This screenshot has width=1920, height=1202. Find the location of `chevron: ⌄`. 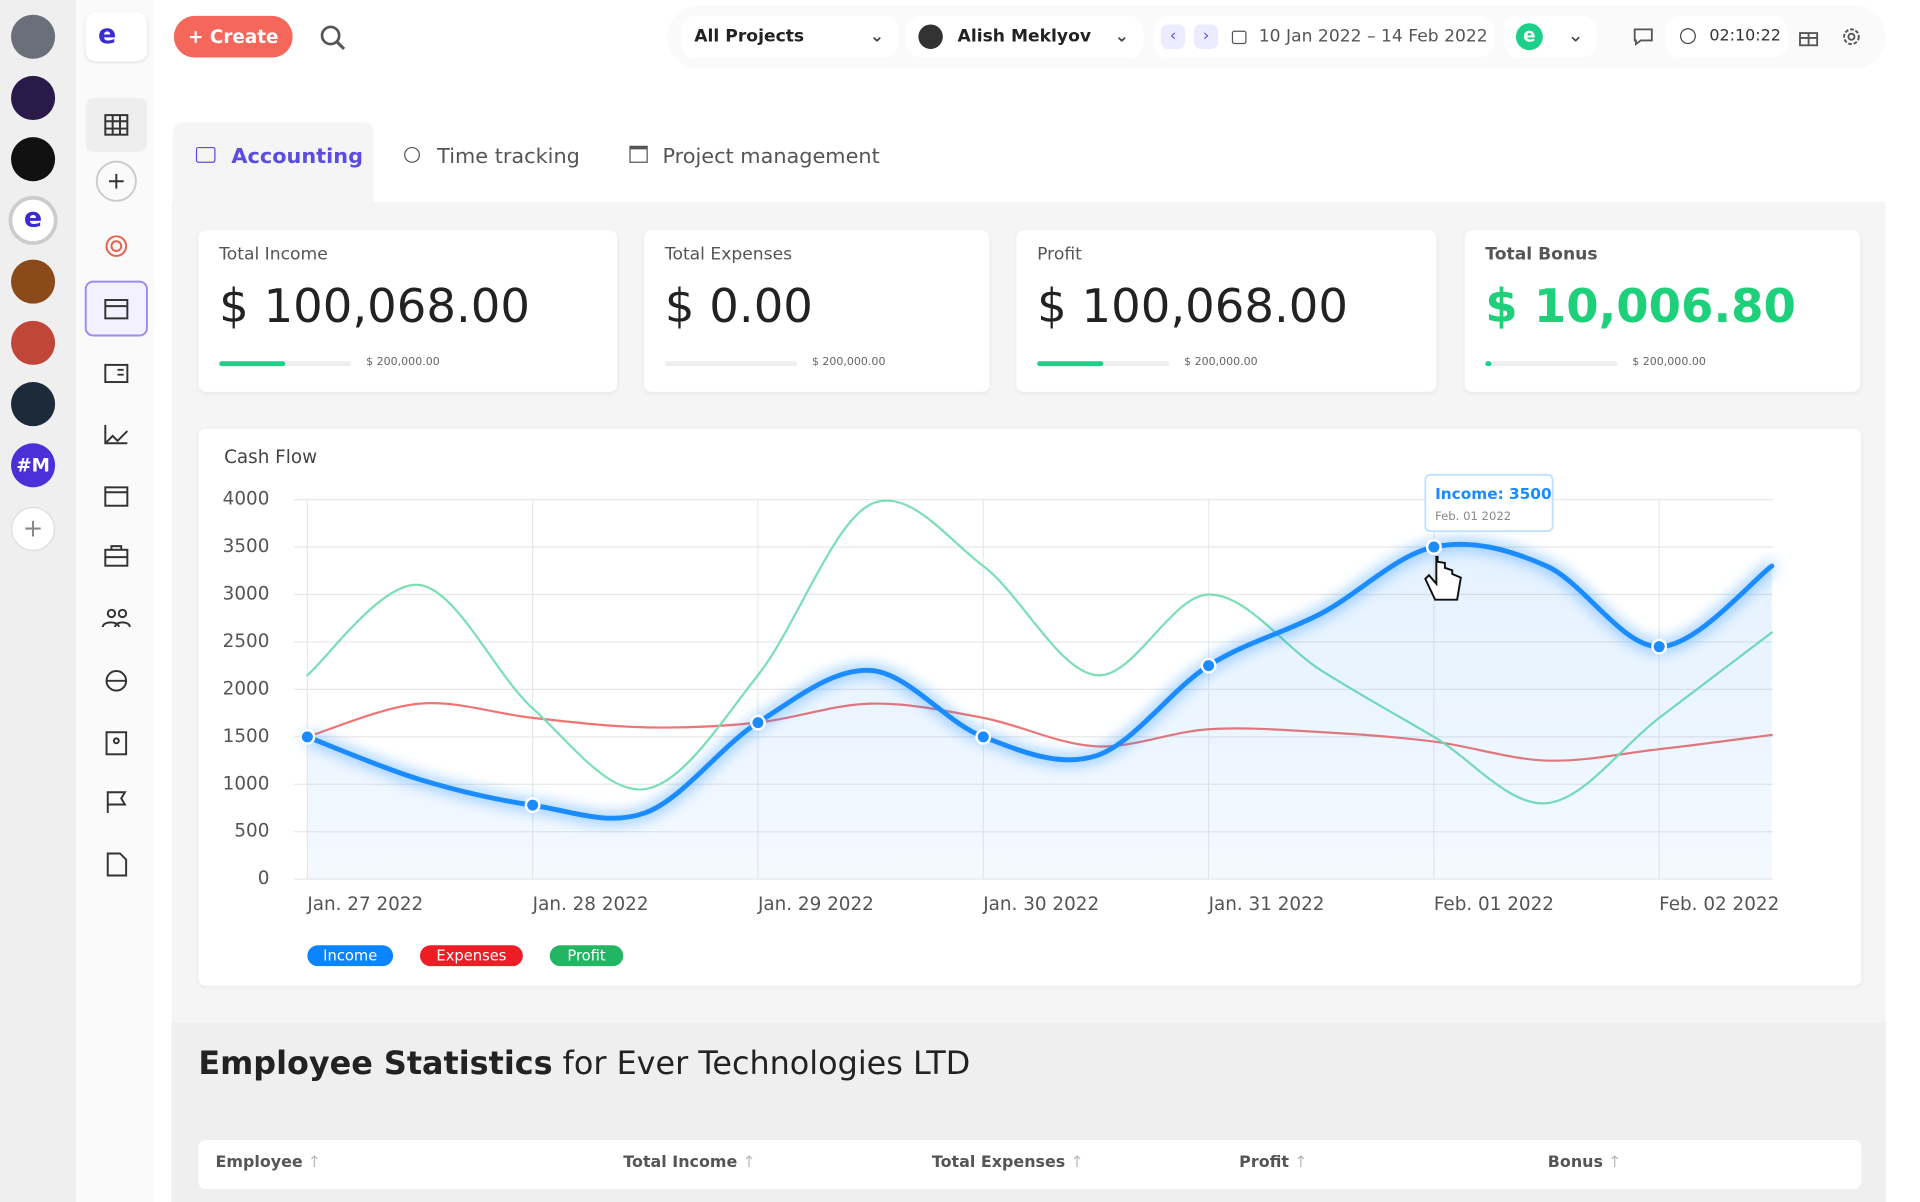

chevron: ⌄ is located at coordinates (1575, 35).